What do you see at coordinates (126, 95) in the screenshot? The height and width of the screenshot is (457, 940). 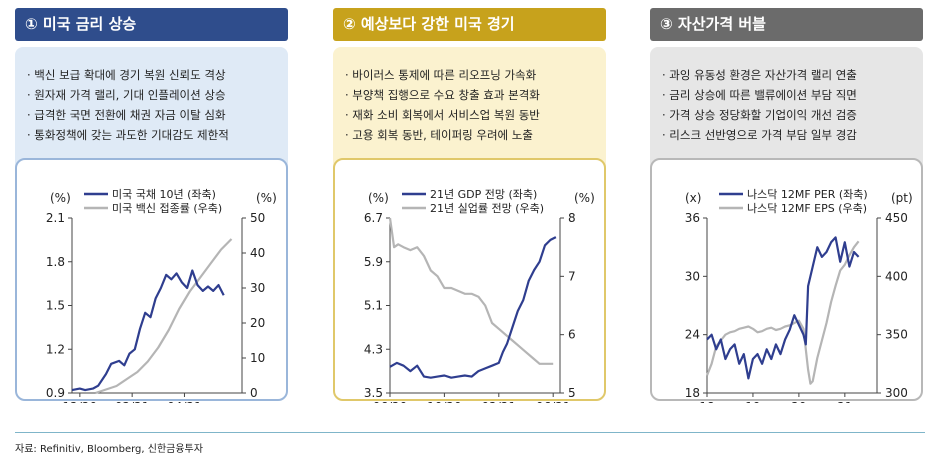 I see `bullet-item: · 원자재 가격 랠리, 기대 인플레이션 상승` at bounding box center [126, 95].